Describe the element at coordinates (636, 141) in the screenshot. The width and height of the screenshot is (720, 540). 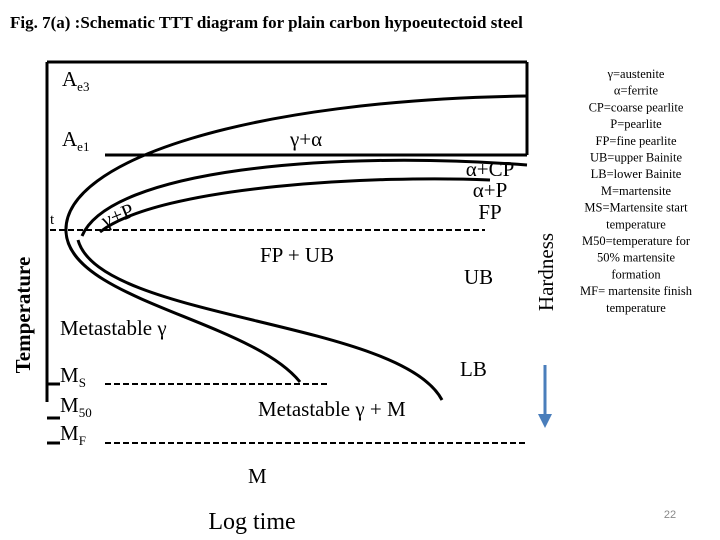
I see `legend-line: FP=fine pearlite` at that location.